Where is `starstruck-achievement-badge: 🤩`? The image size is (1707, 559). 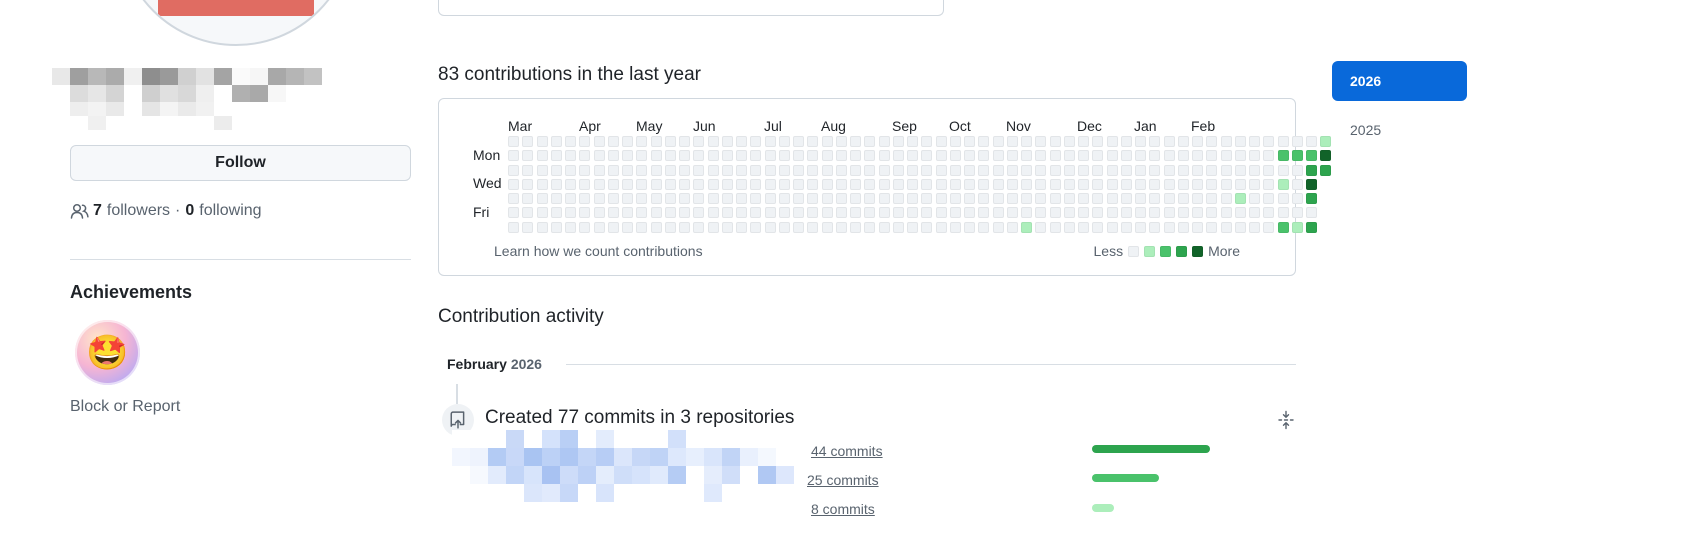 starstruck-achievement-badge: 🤩 is located at coordinates (107, 352).